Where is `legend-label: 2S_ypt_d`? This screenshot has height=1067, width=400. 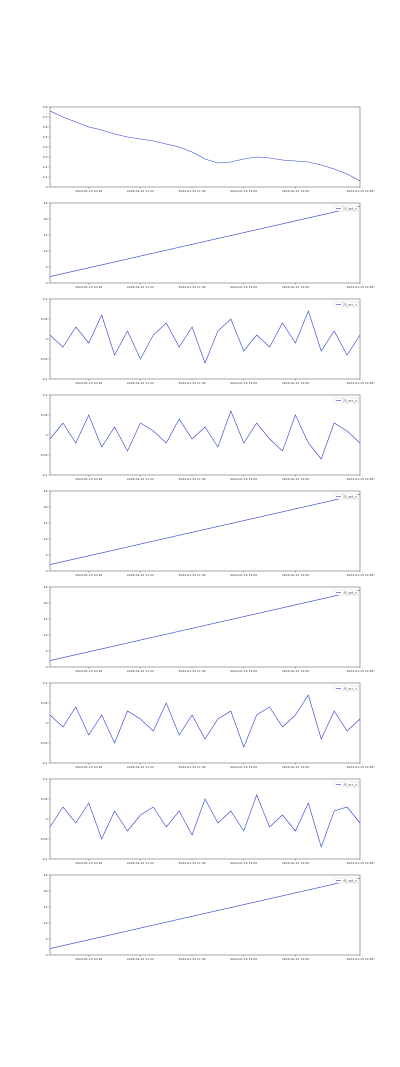
legend-label: 2S_ypt_d is located at coordinates (350, 497).